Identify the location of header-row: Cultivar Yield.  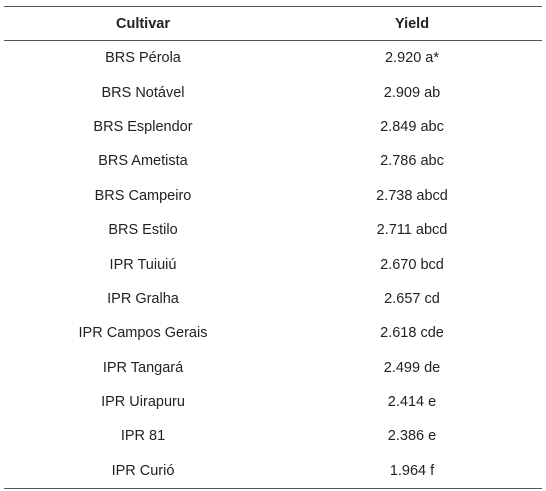
(273, 23).